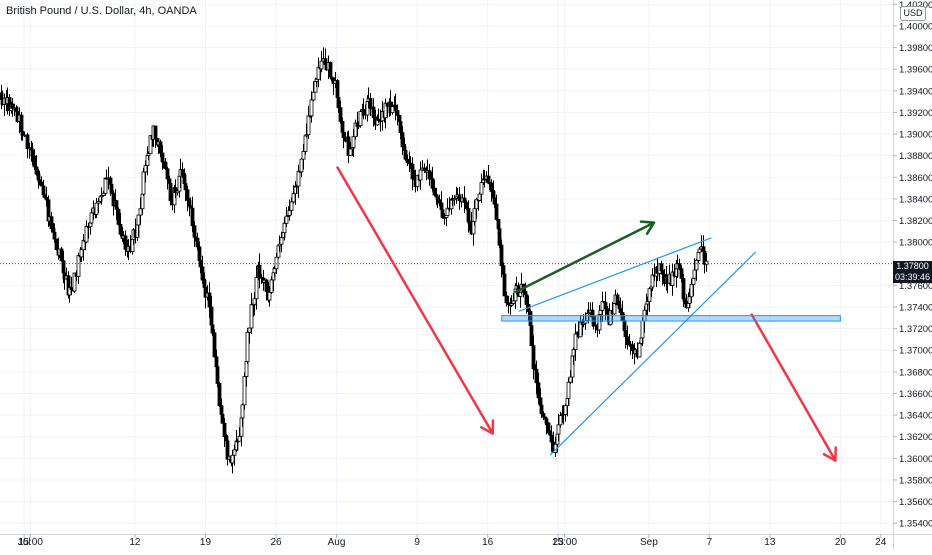 The image size is (932, 555). What do you see at coordinates (913, 13) in the screenshot?
I see `currency-button: USD` at bounding box center [913, 13].